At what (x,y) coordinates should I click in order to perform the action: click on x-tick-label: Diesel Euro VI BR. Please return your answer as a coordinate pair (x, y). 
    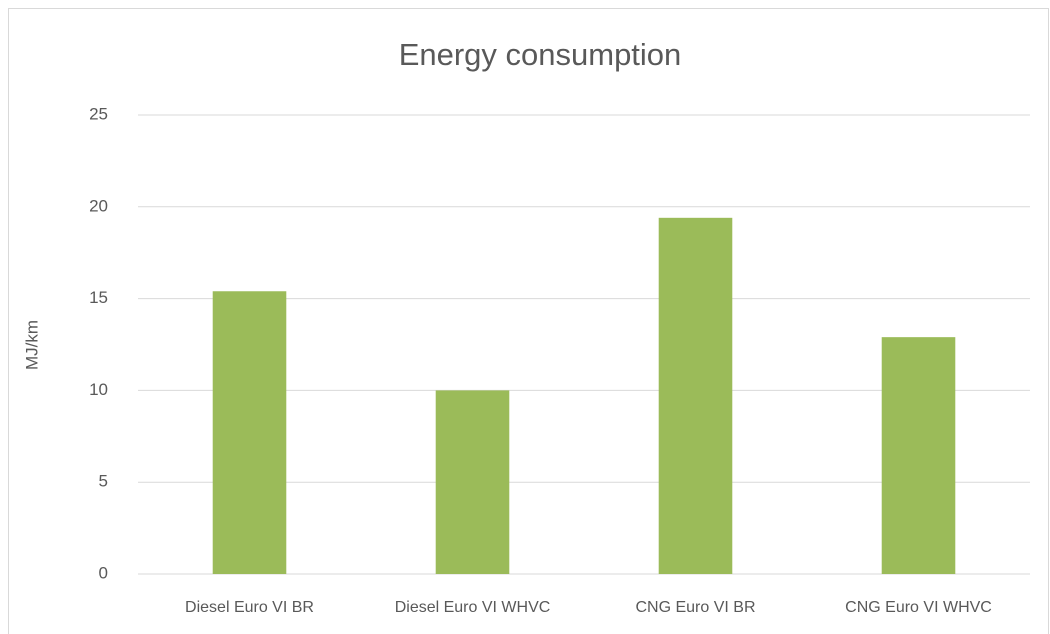
    Looking at the image, I should click on (249, 607).